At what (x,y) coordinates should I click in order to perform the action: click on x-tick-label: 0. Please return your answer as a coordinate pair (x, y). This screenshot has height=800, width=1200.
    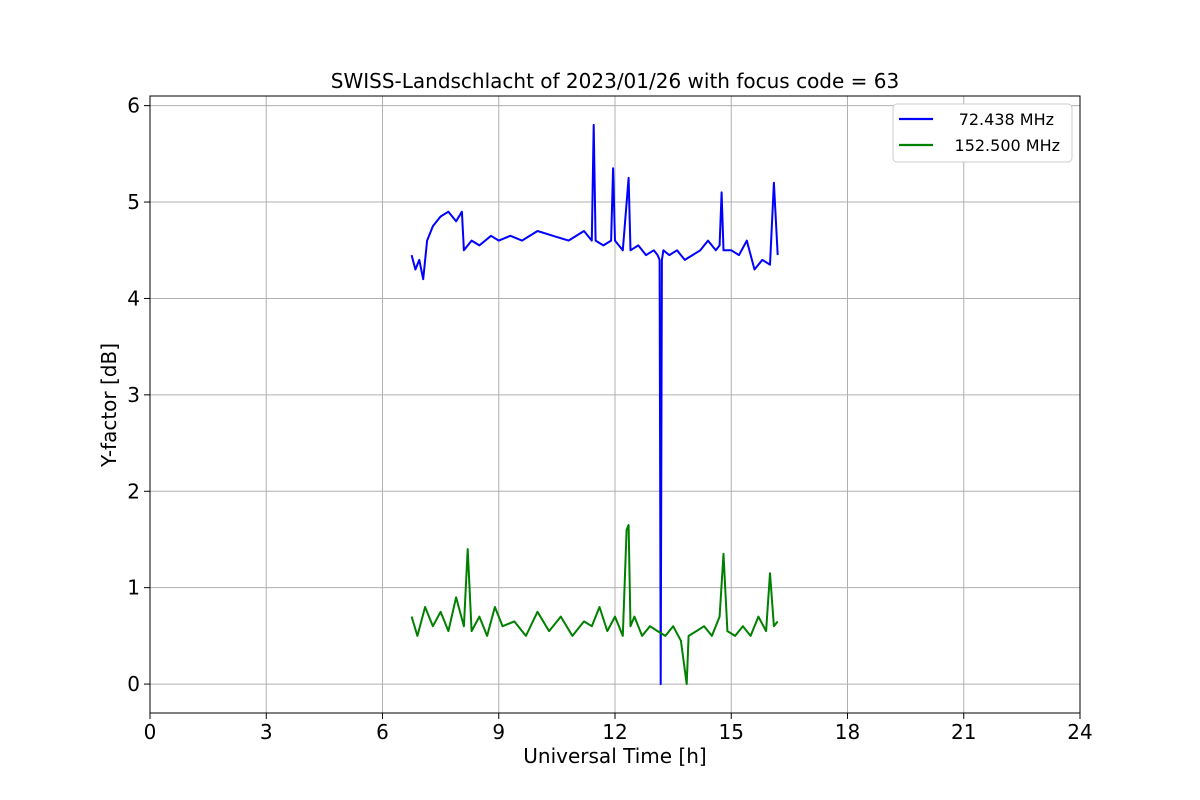
    Looking at the image, I should click on (150, 732).